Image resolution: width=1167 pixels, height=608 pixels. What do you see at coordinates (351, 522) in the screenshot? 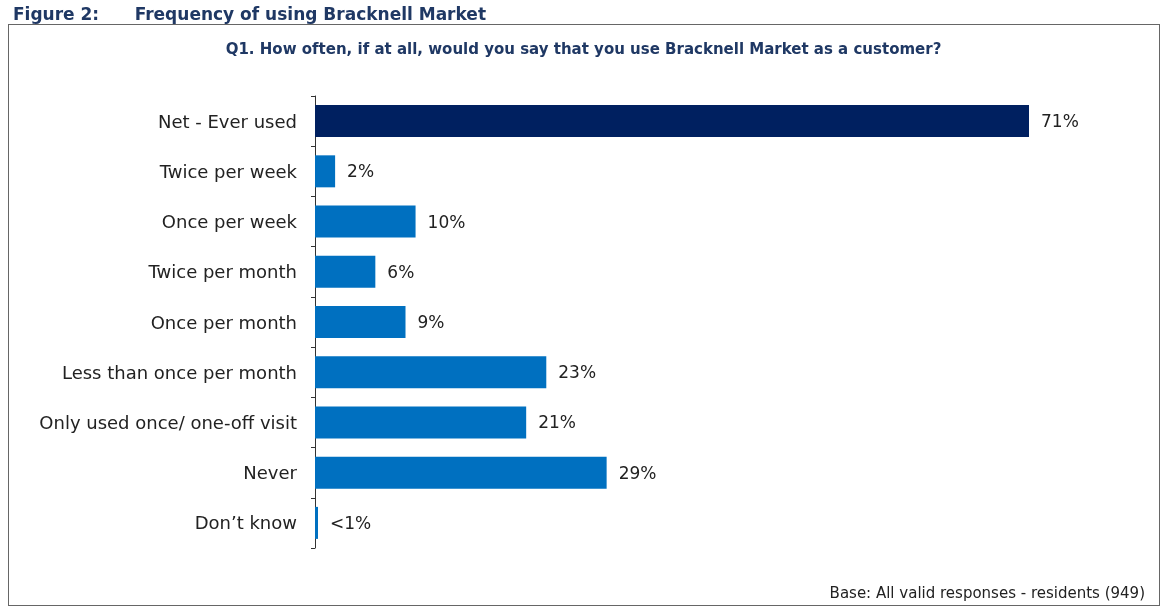
I see `data-label: <1%` at bounding box center [351, 522].